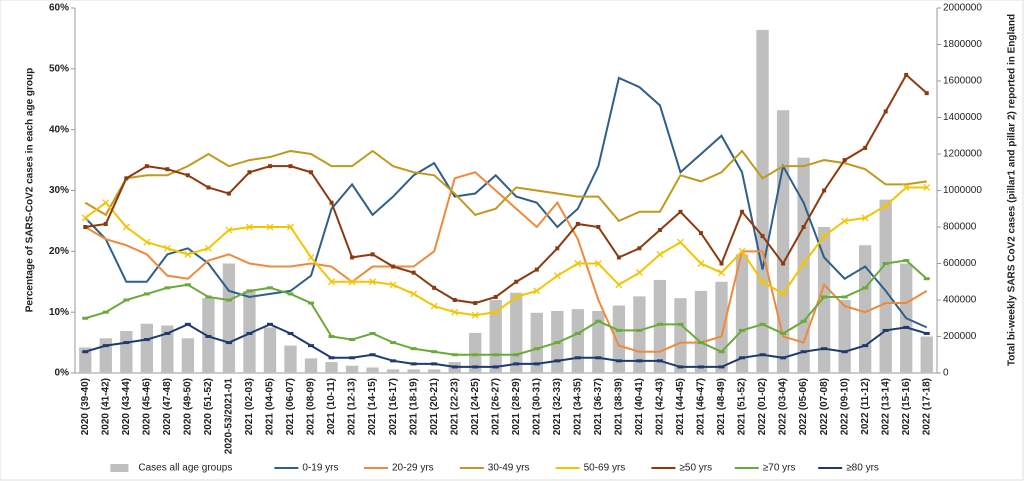 The width and height of the screenshot is (1024, 481). What do you see at coordinates (926, 406) in the screenshot?
I see `x-tick-label: 2022 (17-18)` at bounding box center [926, 406].